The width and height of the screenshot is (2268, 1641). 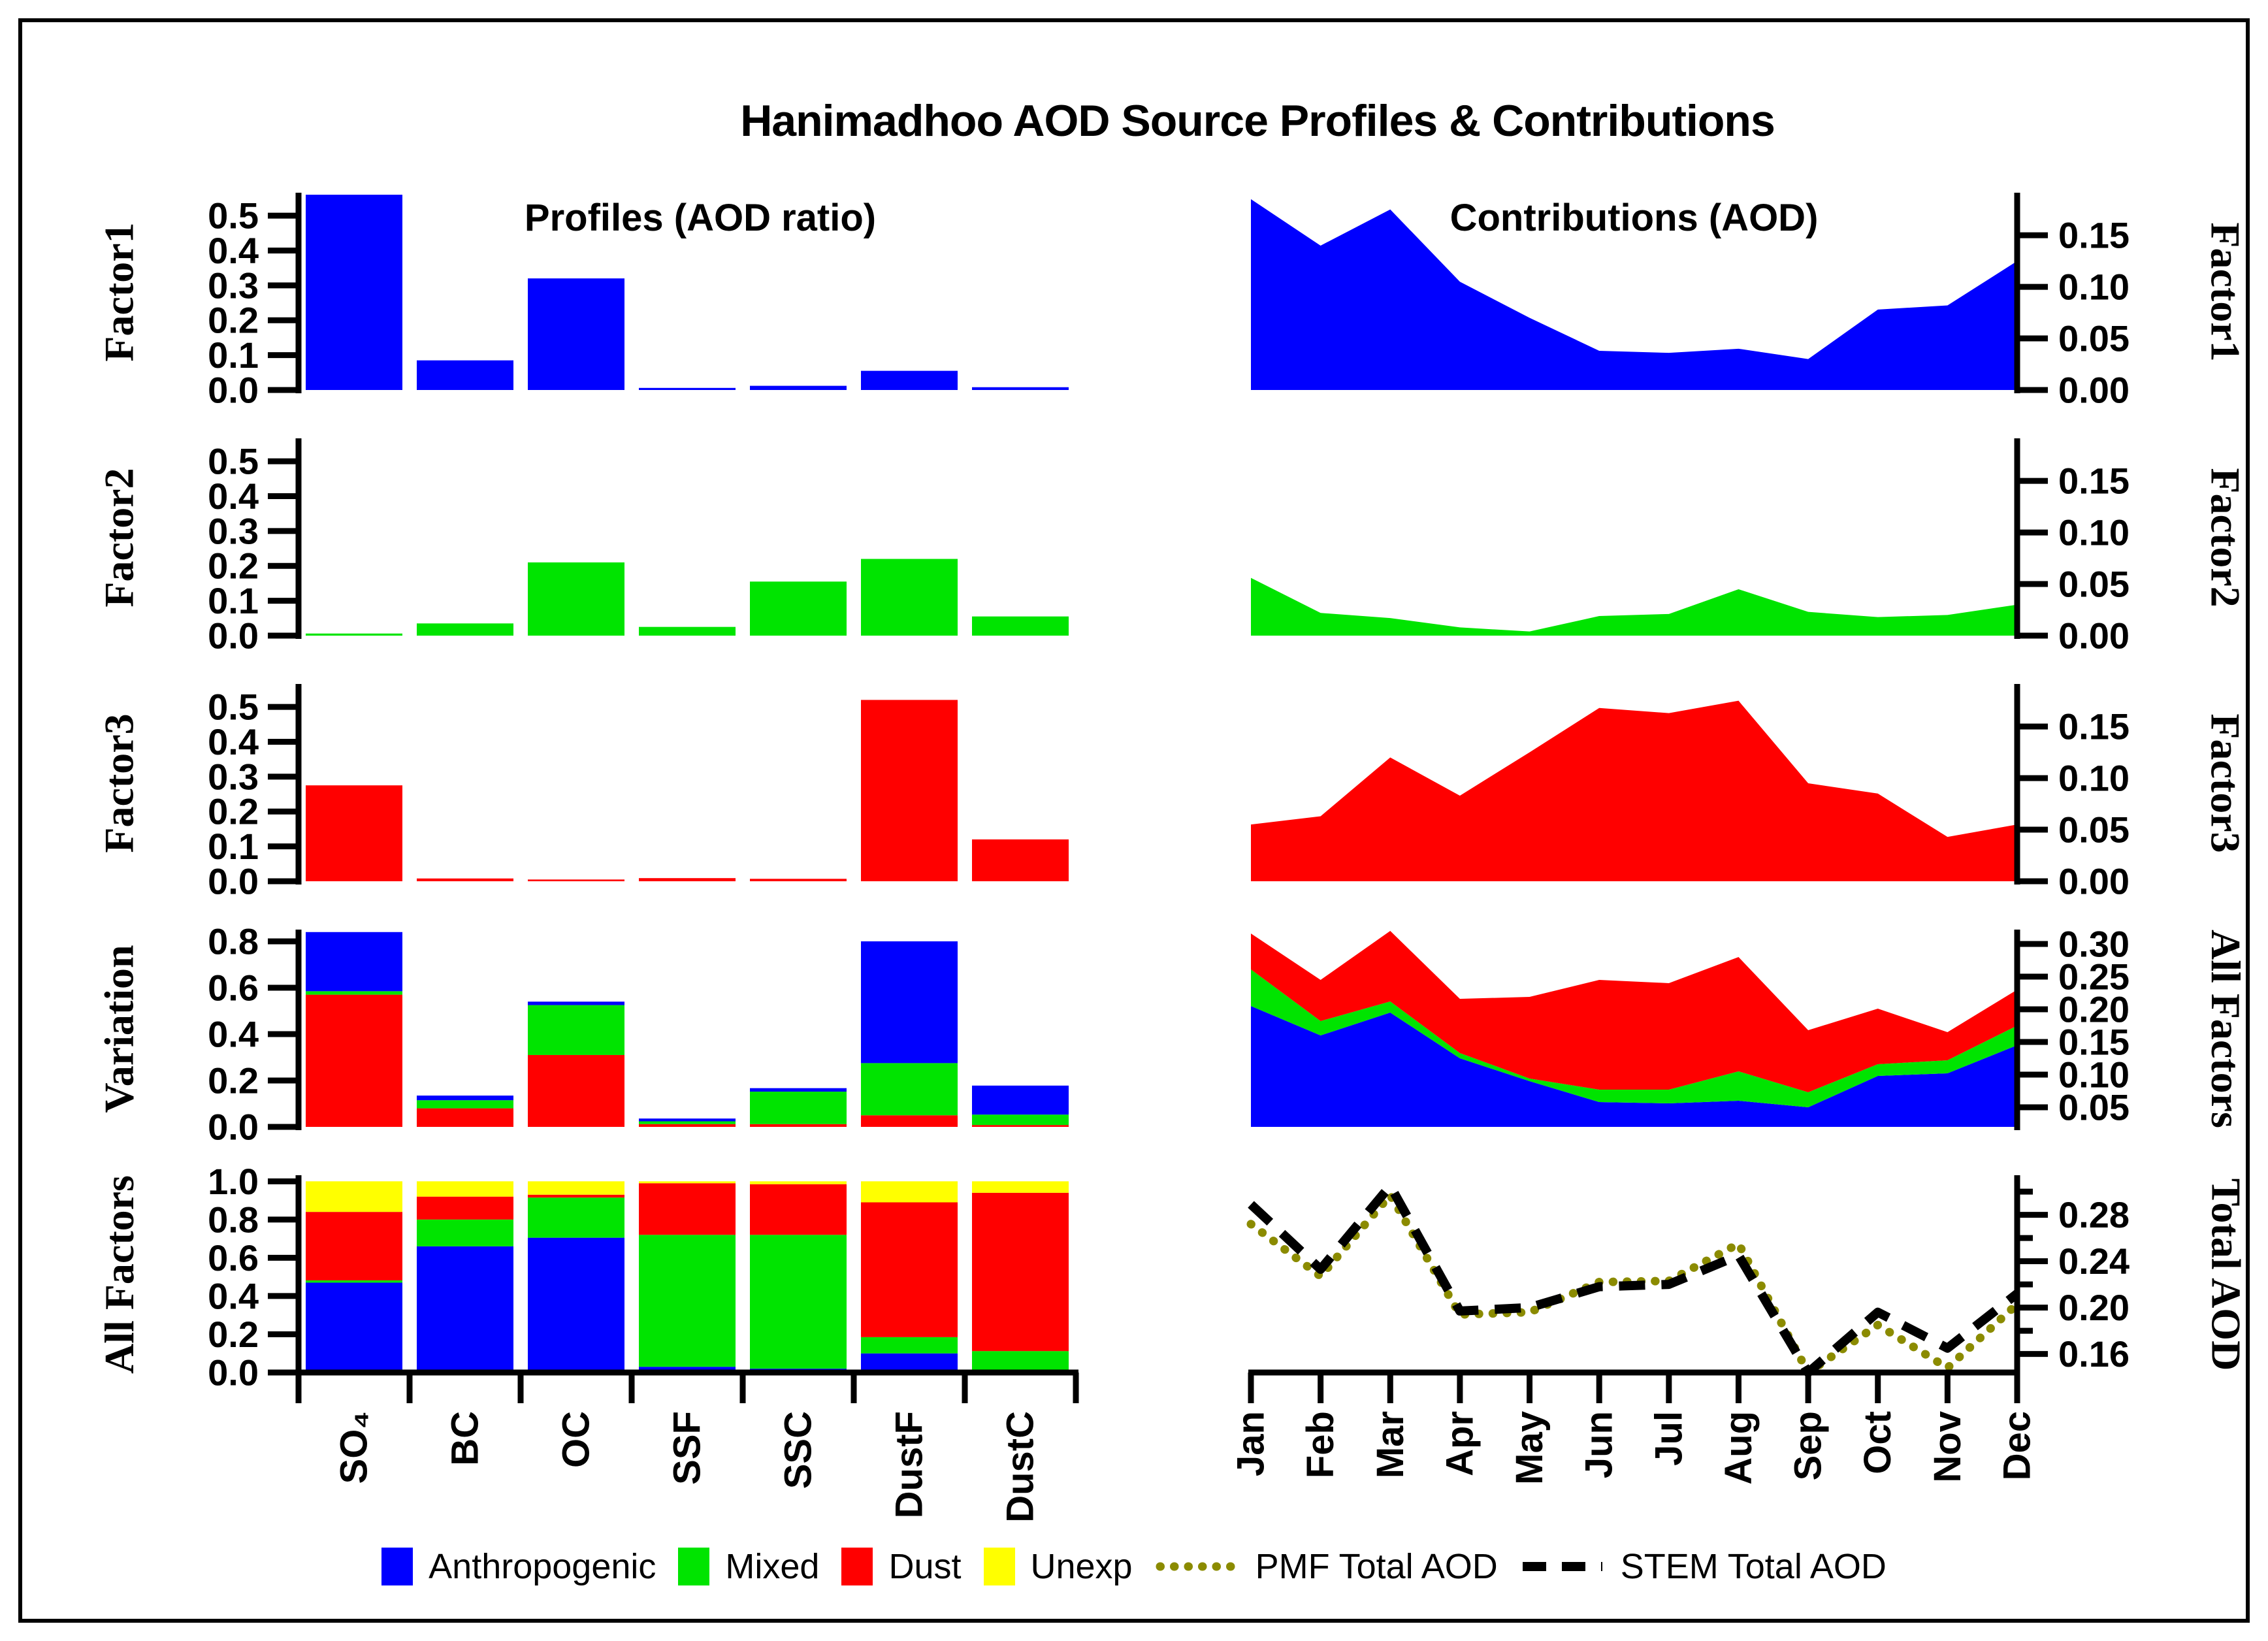 What do you see at coordinates (1703, 1567) in the screenshot?
I see `legend-item-stem: STEM Total AOD` at bounding box center [1703, 1567].